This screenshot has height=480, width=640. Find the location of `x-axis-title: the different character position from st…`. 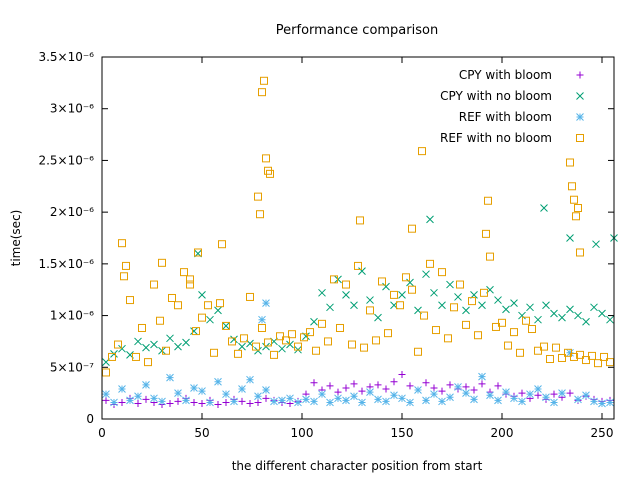

x-axis-title: the different character position from st… is located at coordinates (357, 466).